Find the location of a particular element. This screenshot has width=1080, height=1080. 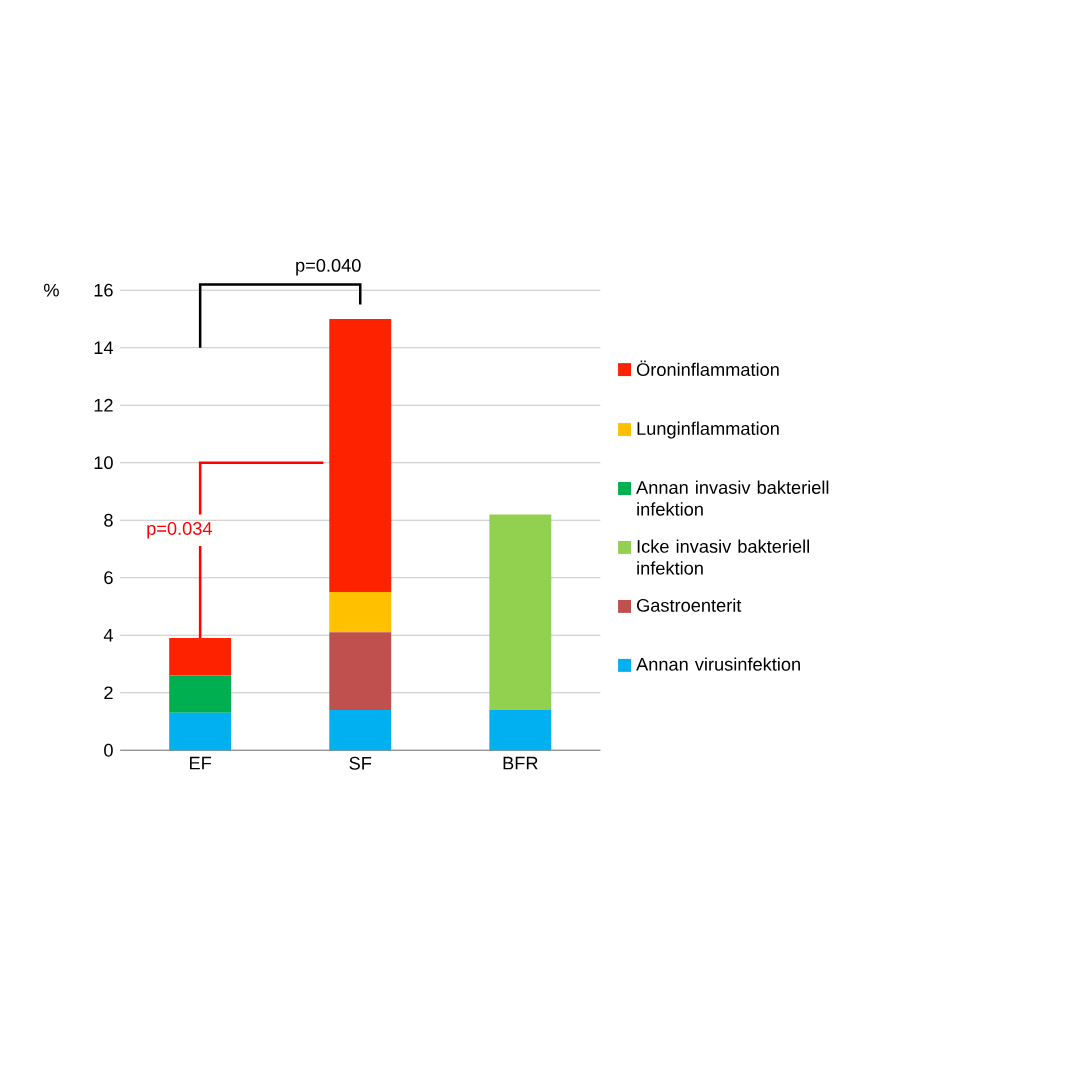

x-tick-label: BFR is located at coordinates (520, 763).